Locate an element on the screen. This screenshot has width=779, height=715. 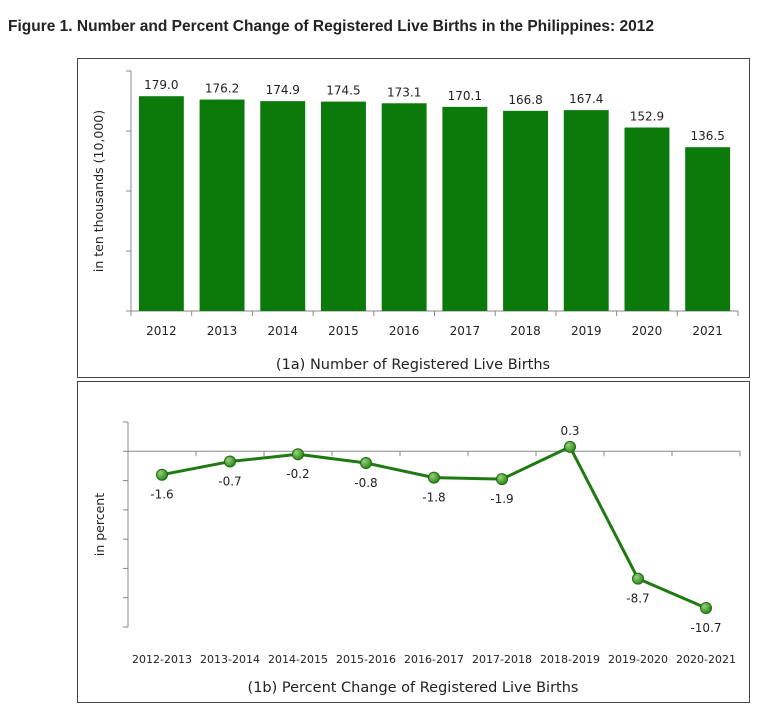
data-label: -0.2 is located at coordinates (297, 474).